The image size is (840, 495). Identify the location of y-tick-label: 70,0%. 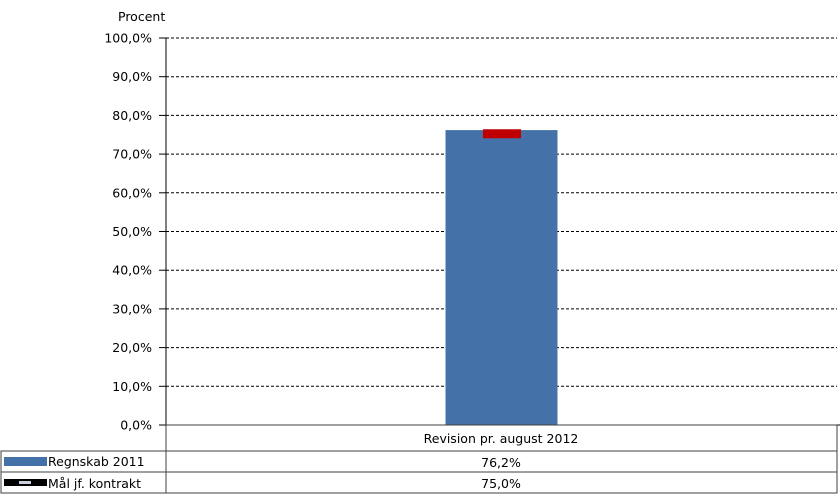
(132, 154).